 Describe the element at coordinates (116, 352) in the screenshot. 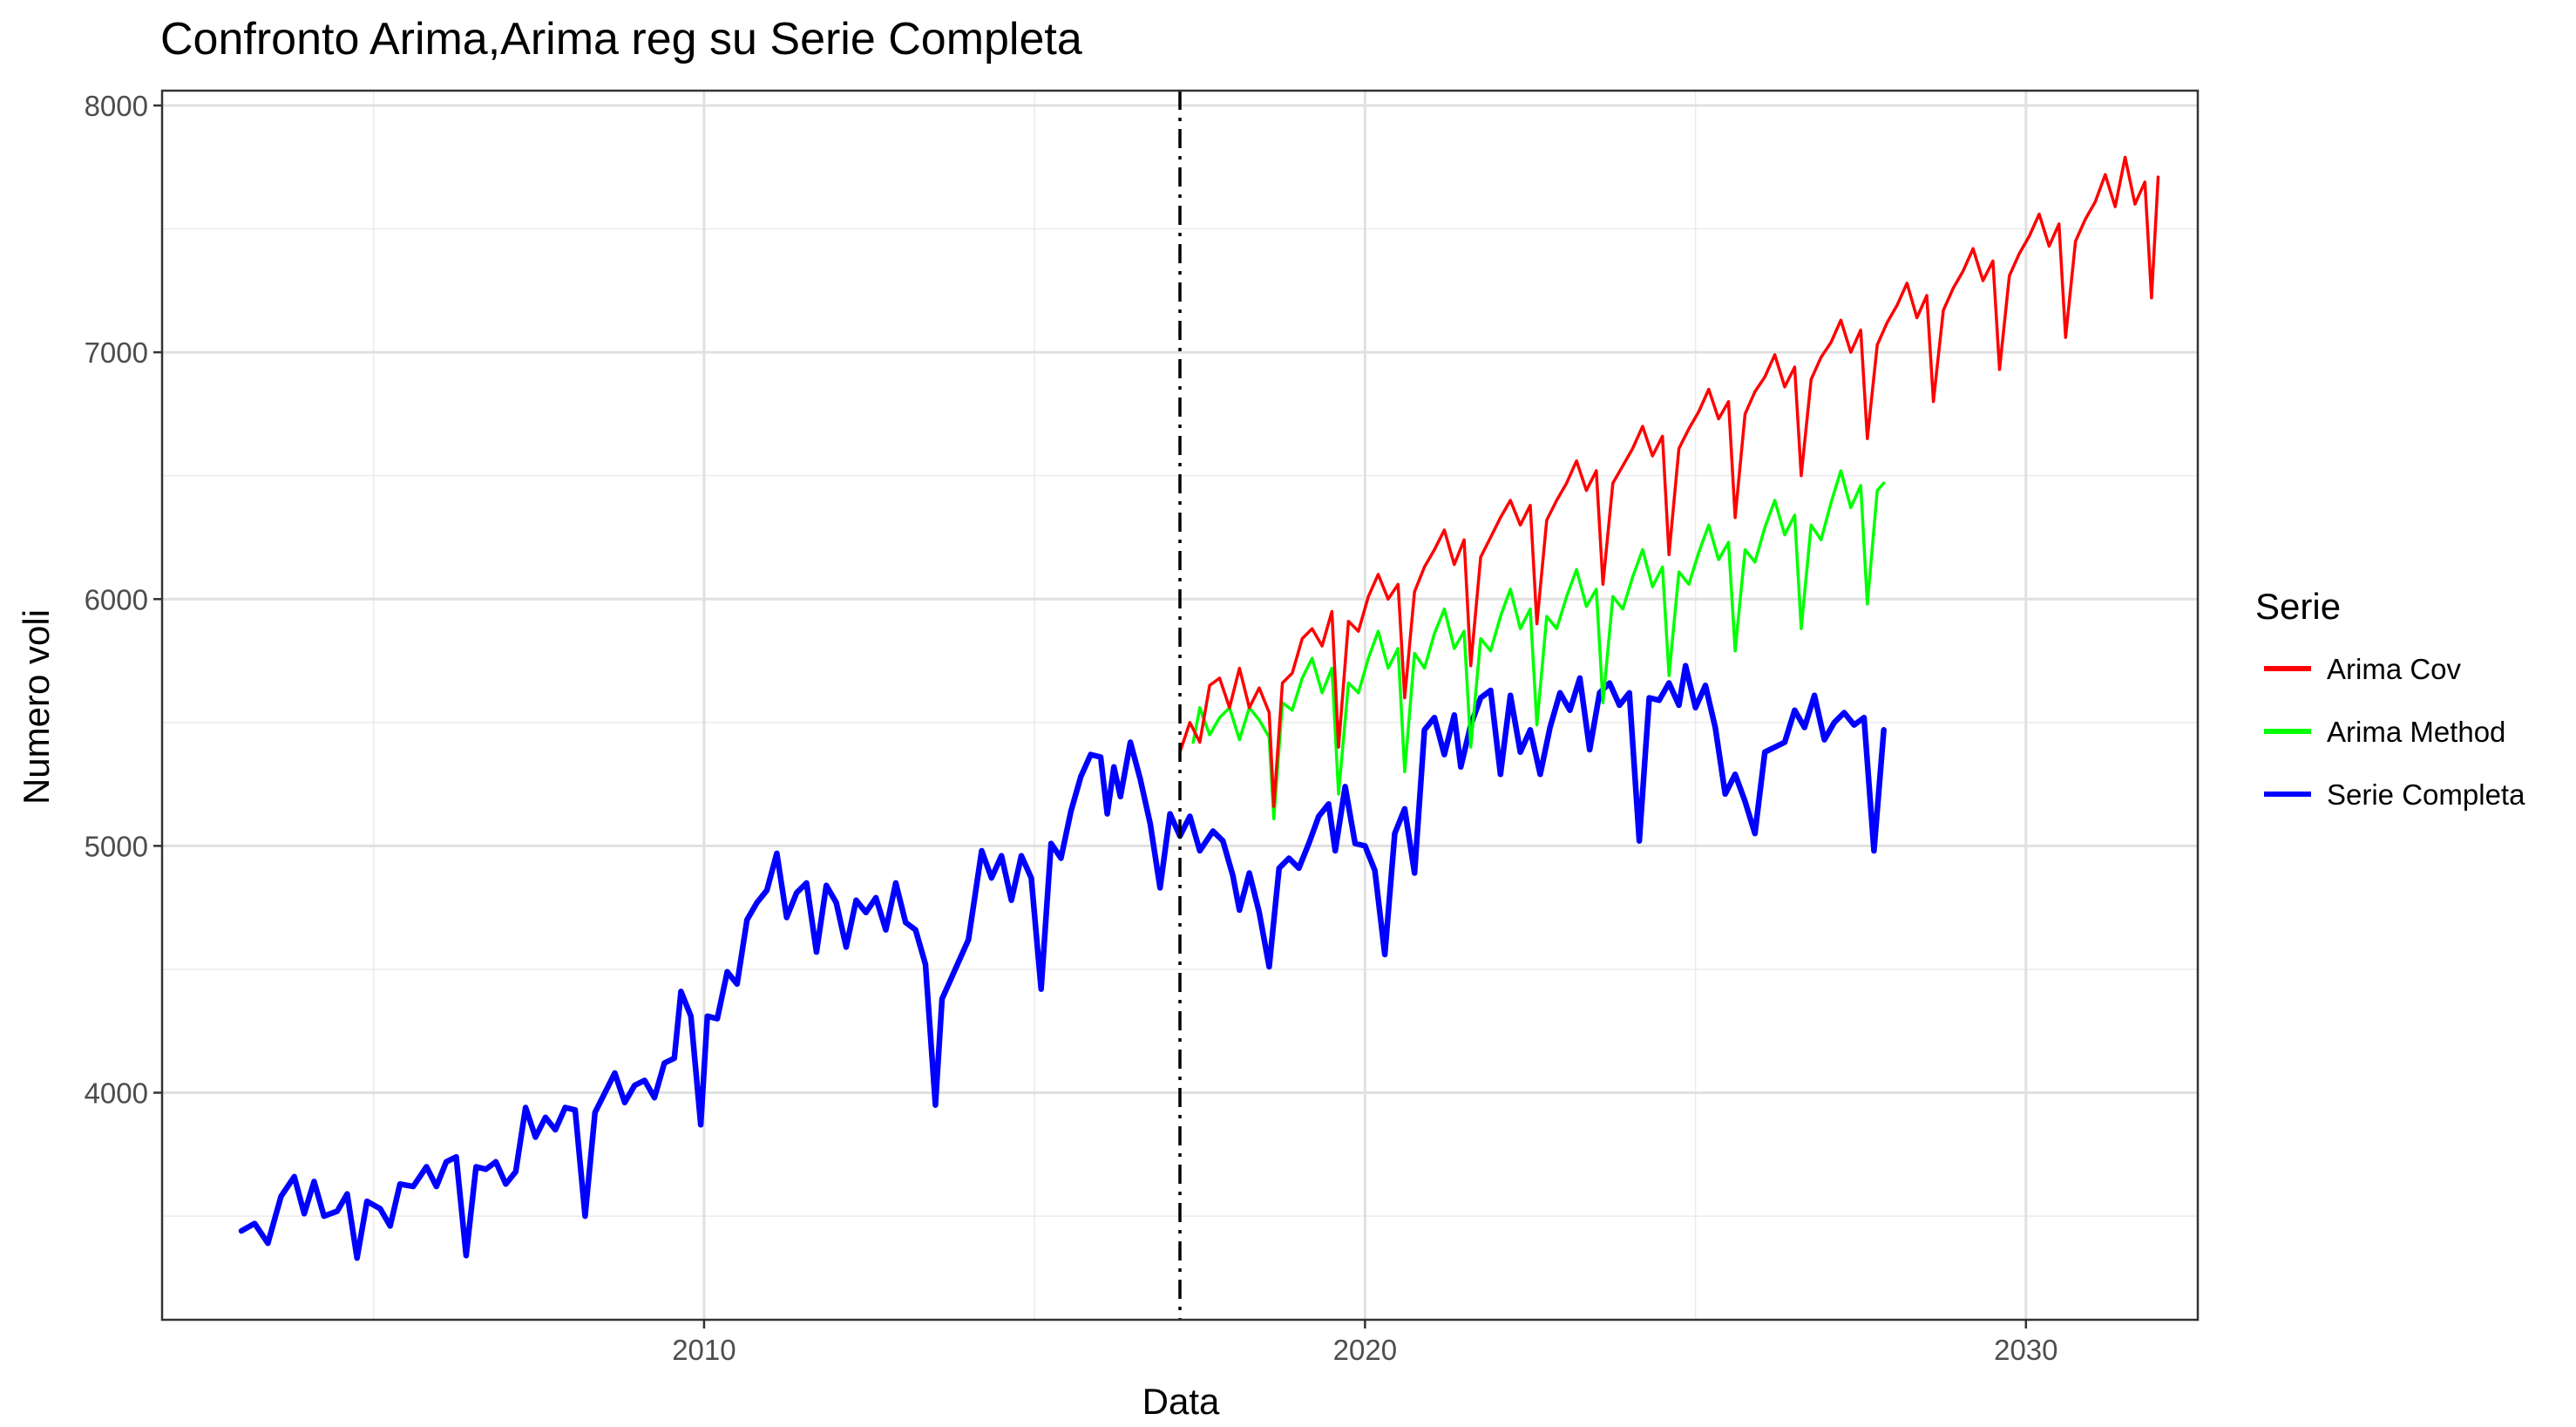

I see `y-tick-label: 7000` at that location.